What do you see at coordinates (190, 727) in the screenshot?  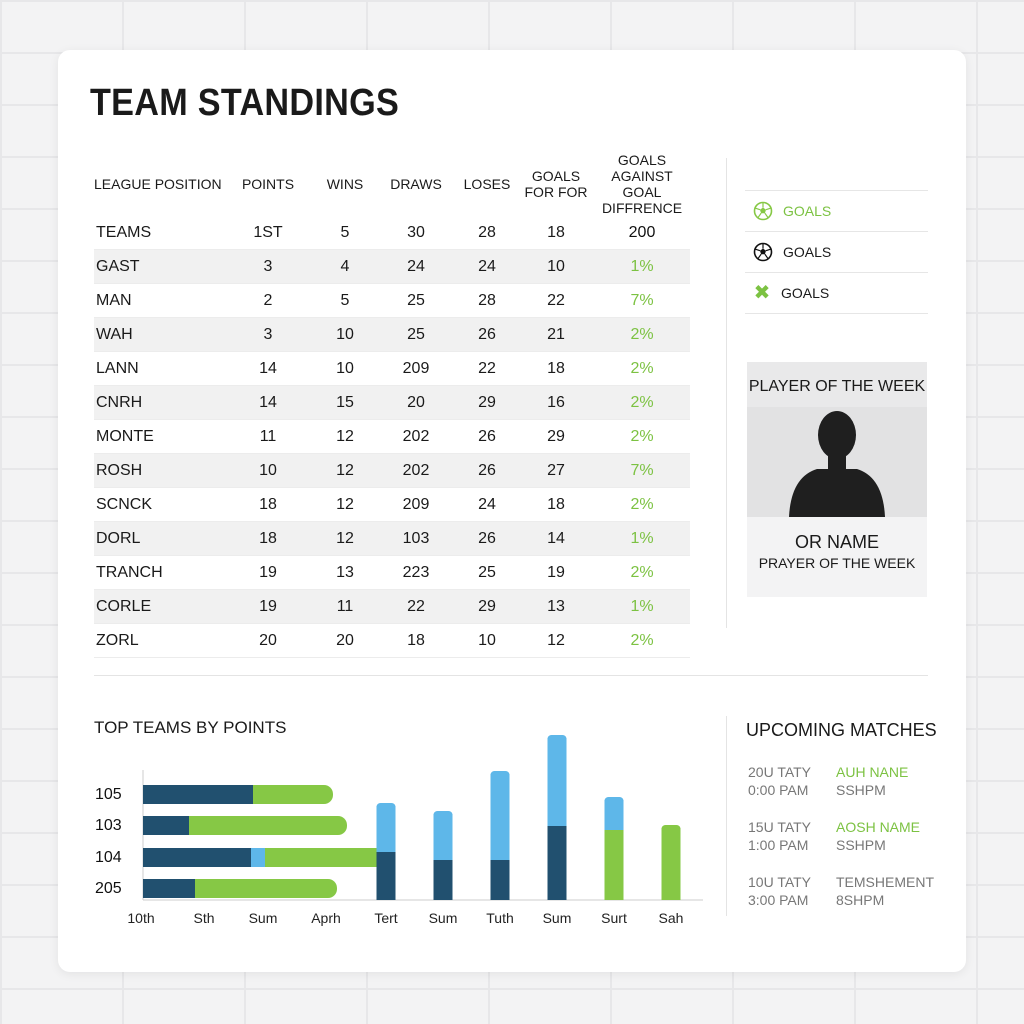 I see `chart-title: TOP TEAMS BY POINTS` at bounding box center [190, 727].